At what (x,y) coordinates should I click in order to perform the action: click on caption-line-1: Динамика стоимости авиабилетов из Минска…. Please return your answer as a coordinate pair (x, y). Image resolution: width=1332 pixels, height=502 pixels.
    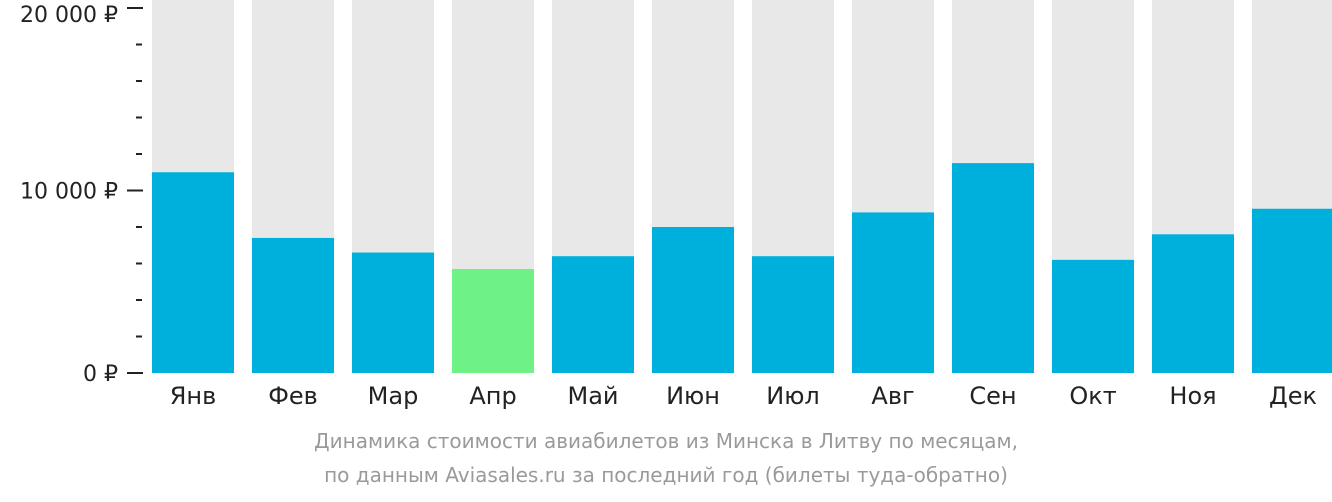
    Looking at the image, I should click on (666, 441).